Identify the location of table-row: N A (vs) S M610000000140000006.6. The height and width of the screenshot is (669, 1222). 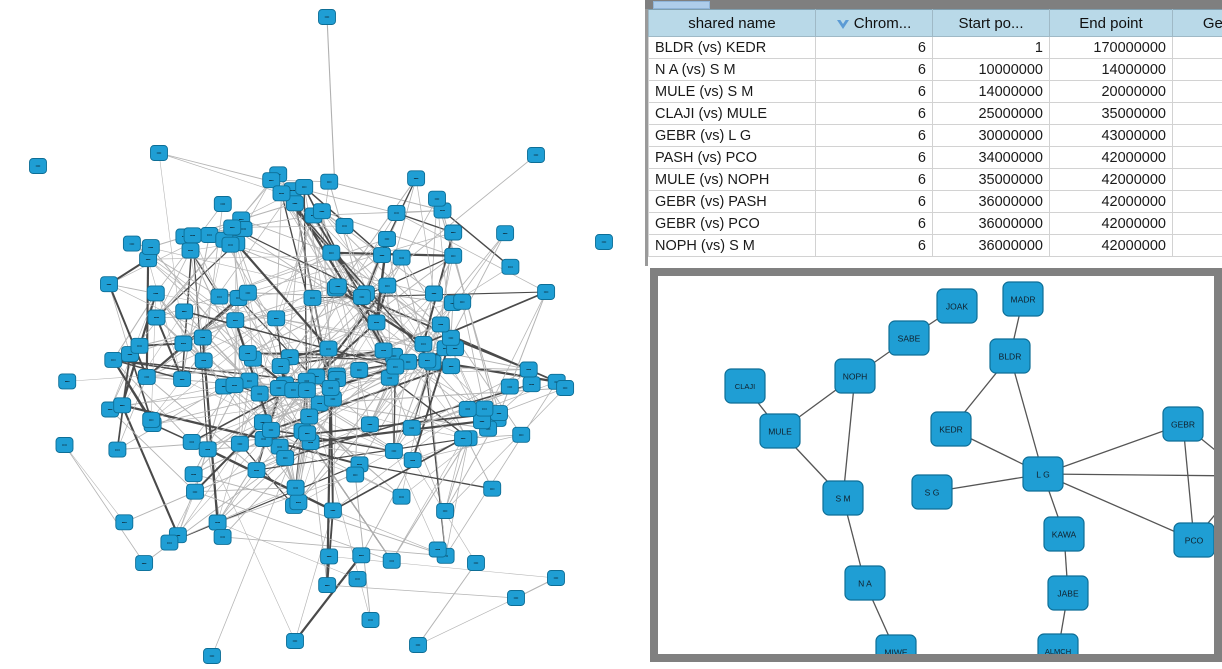
(935, 69).